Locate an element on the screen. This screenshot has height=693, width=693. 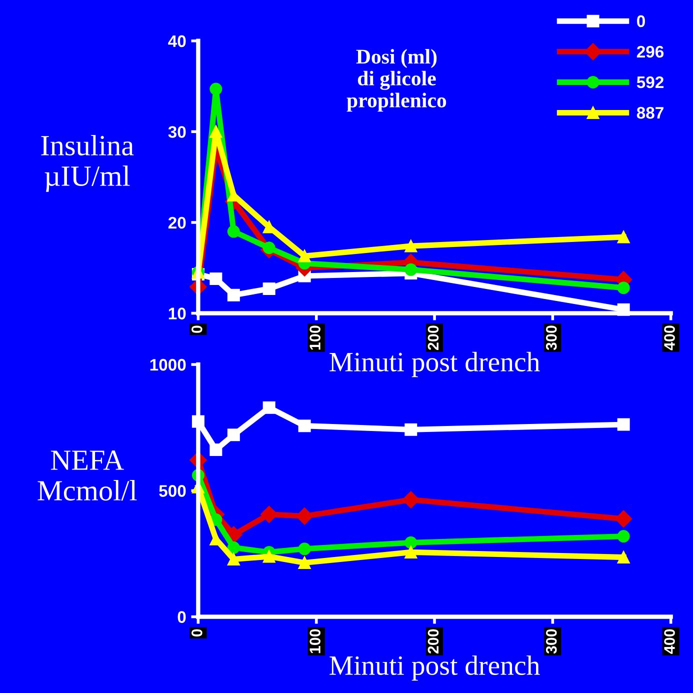
y-axis-title: Insulina µIU/ml is located at coordinates (87, 163).